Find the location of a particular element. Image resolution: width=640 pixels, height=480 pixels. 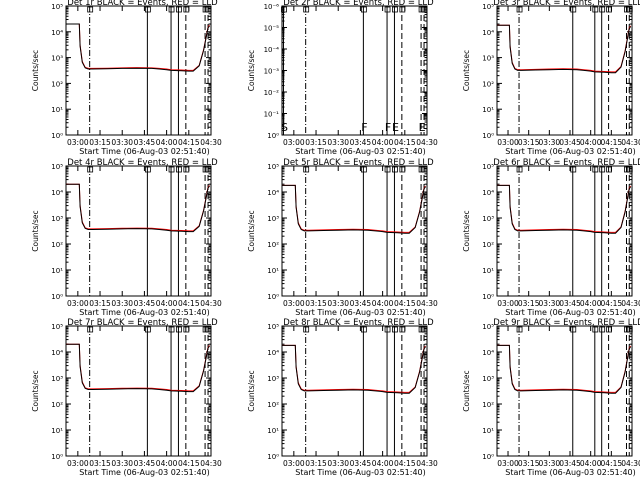

panel-title: Det 6r BLACK = Events, RED = LLD is located at coordinates (566, 163).